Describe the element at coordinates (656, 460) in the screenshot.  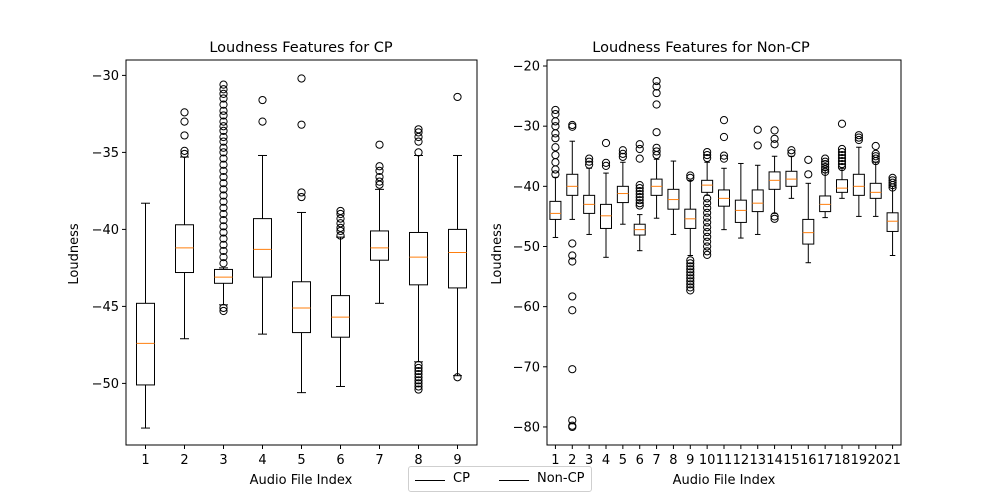
I see `x-tick-label: 7` at that location.